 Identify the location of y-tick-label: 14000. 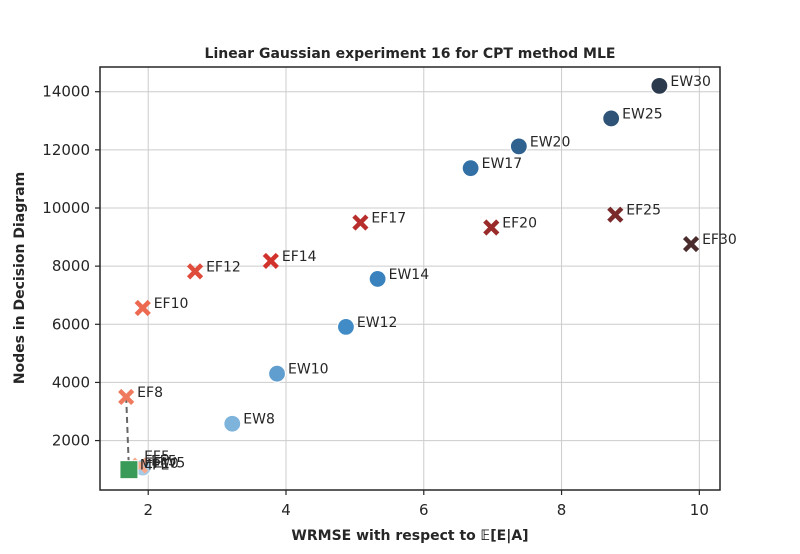
(66, 92).